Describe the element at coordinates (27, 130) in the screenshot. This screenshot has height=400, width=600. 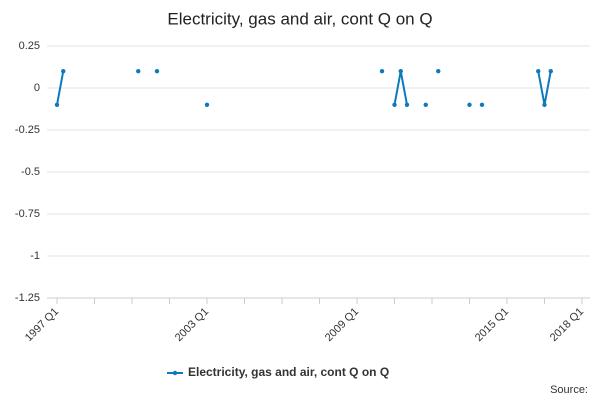
I see `y-tick-label: -0.25` at that location.